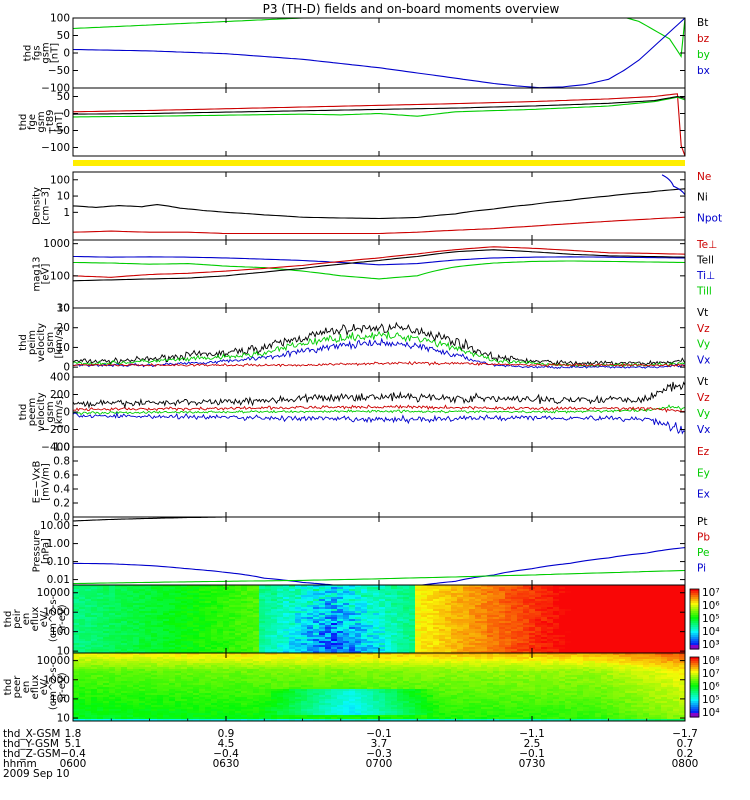  I want to click on svg-text: Pe, so click(703, 553).